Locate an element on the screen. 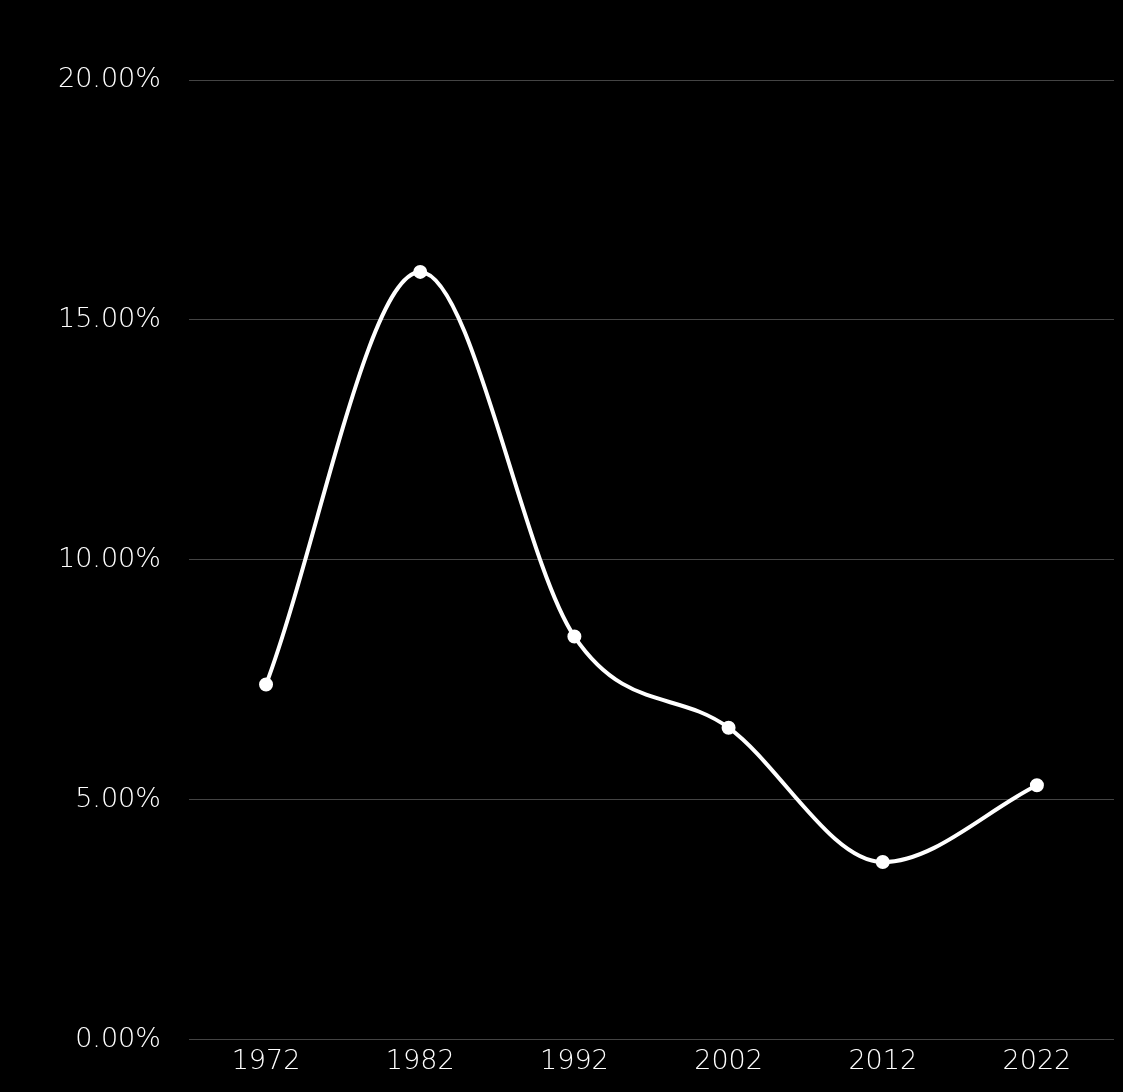  y-tick-label: 15.00% is located at coordinates (109, 317).